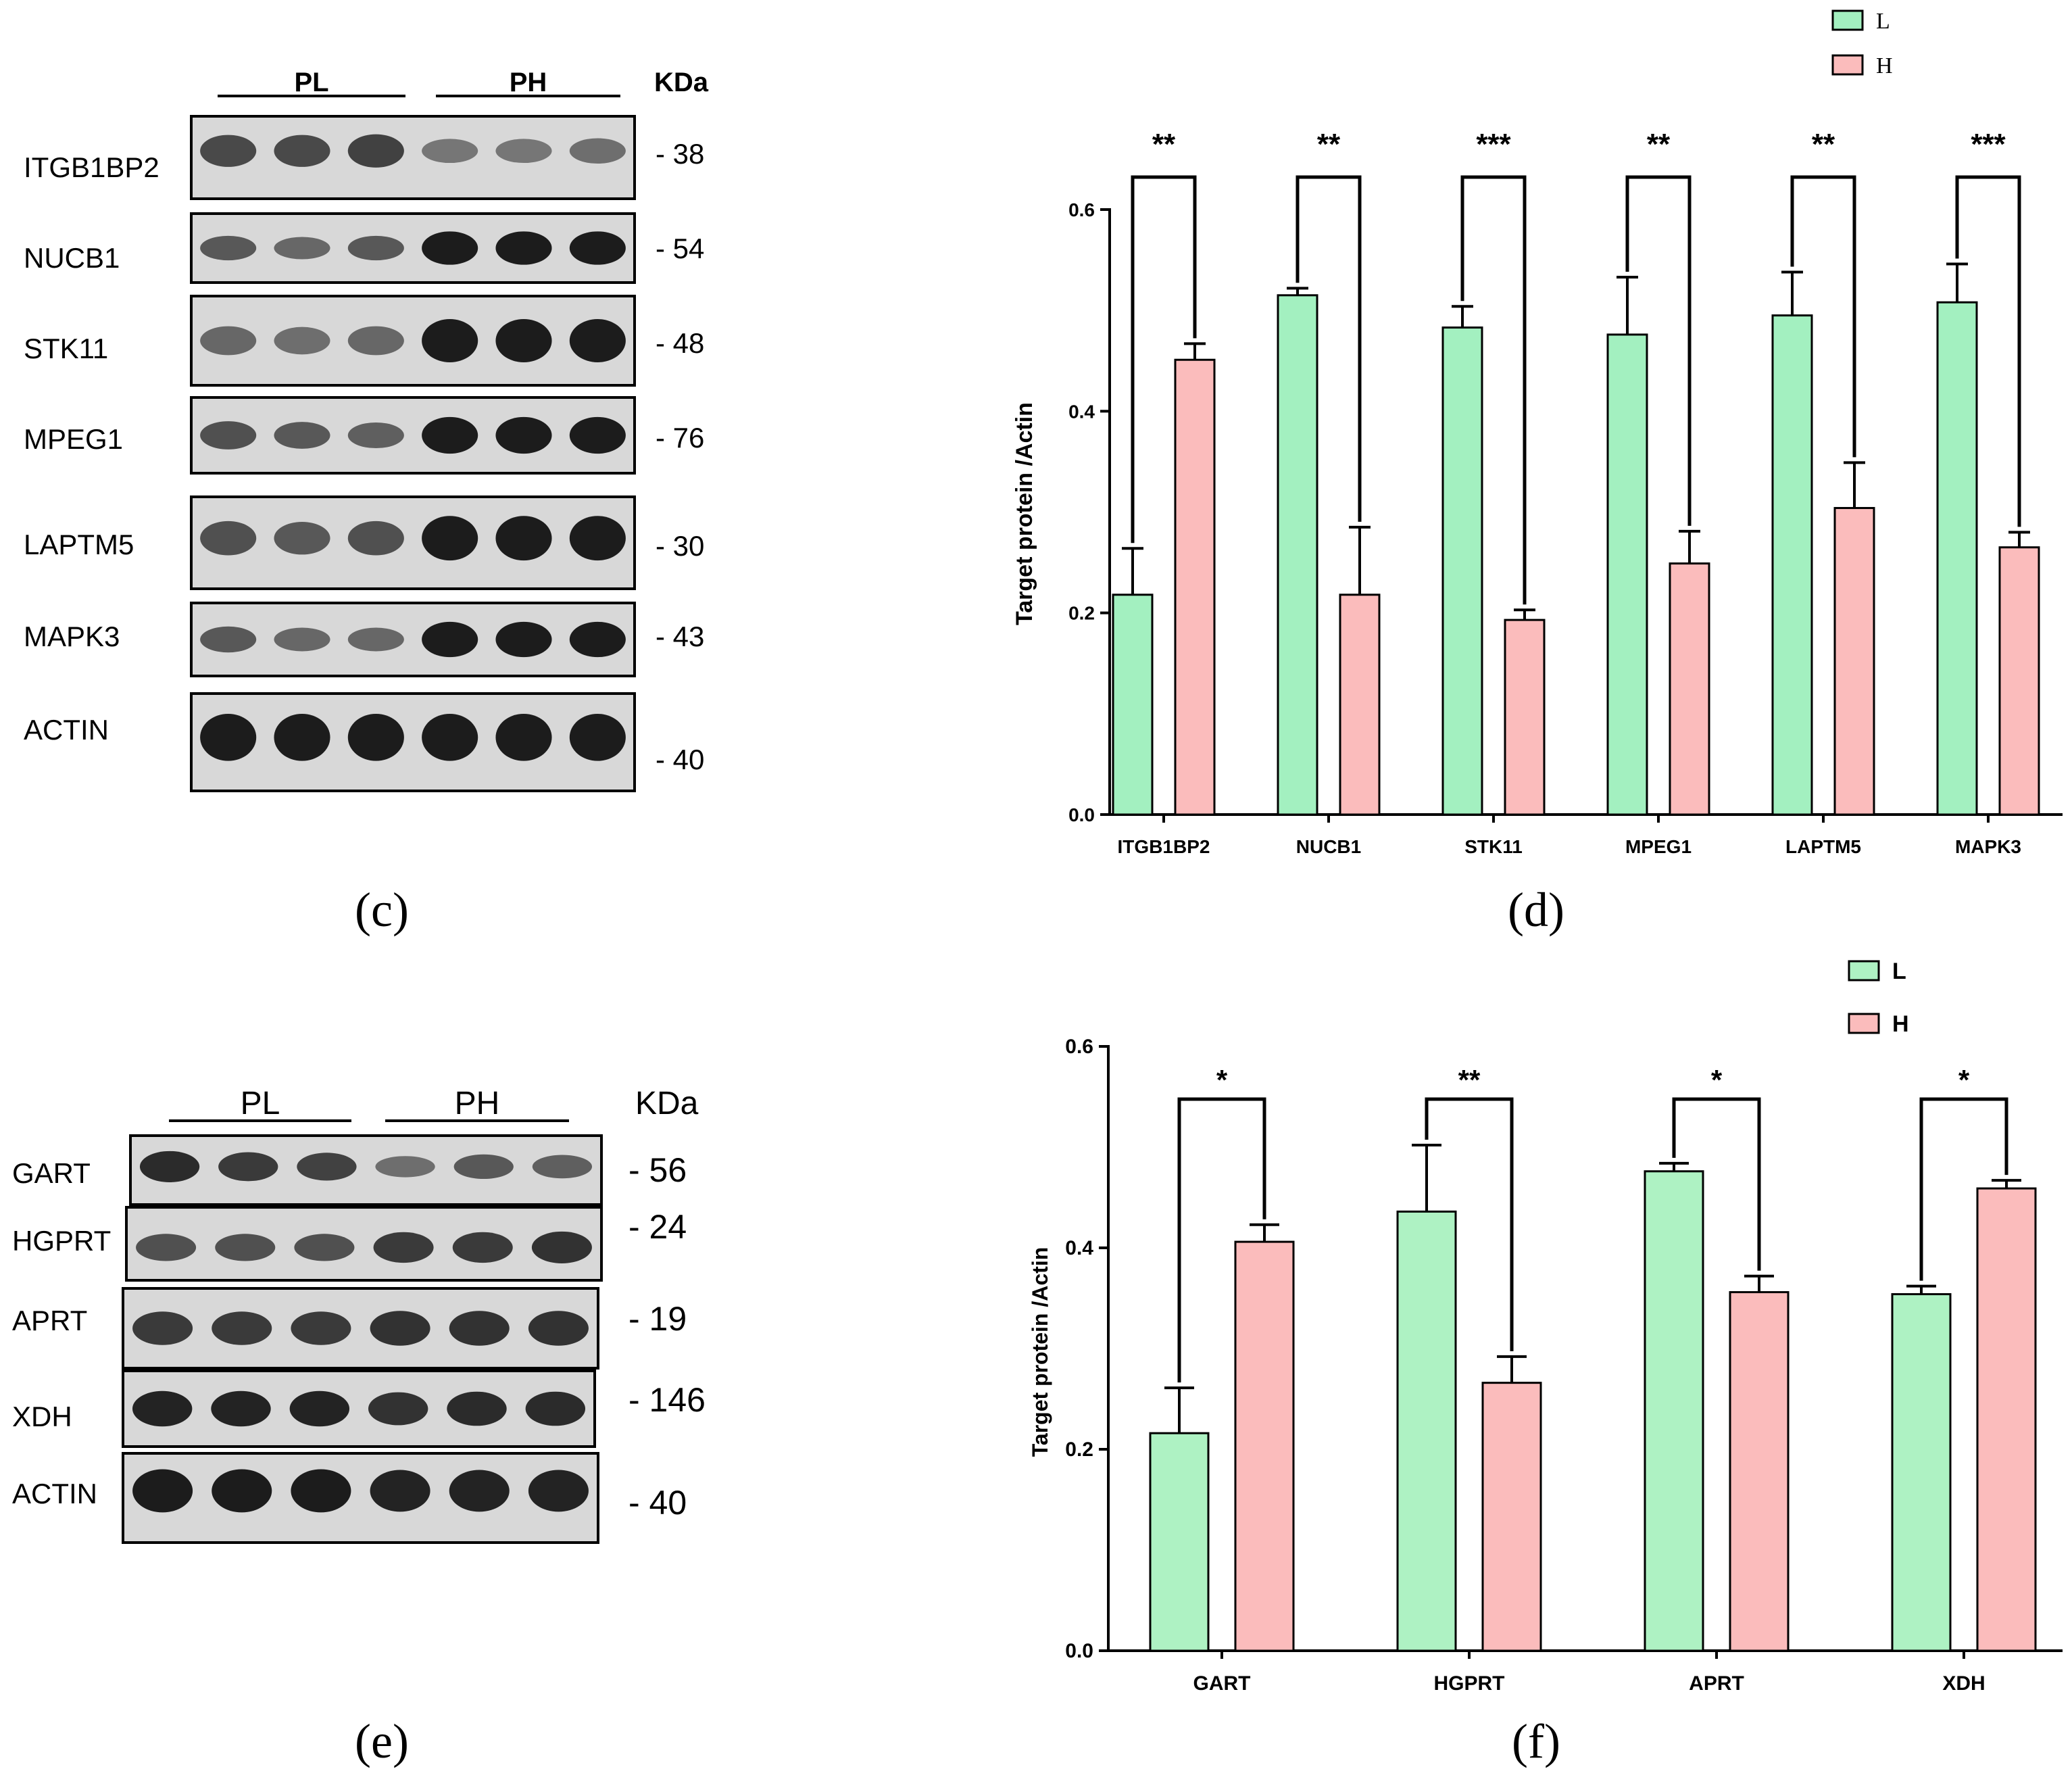 Image resolution: width=2072 pixels, height=1792 pixels. I want to click on panel-f-label: (f), so click(1536, 1741).